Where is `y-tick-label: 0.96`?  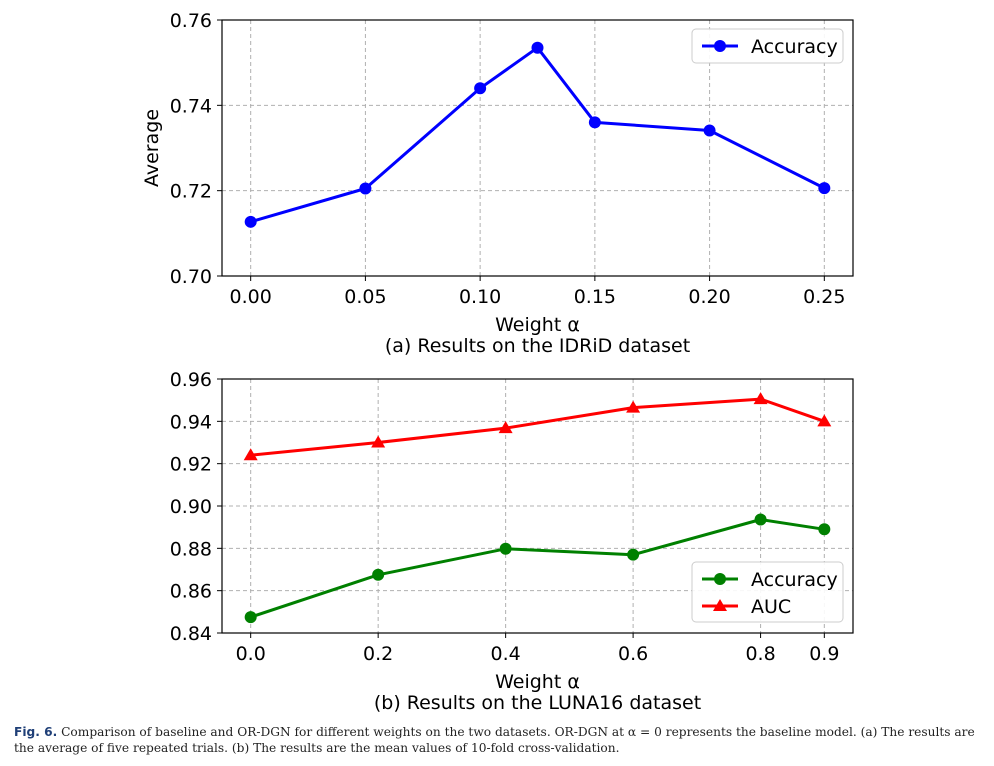 y-tick-label: 0.96 is located at coordinates (191, 380).